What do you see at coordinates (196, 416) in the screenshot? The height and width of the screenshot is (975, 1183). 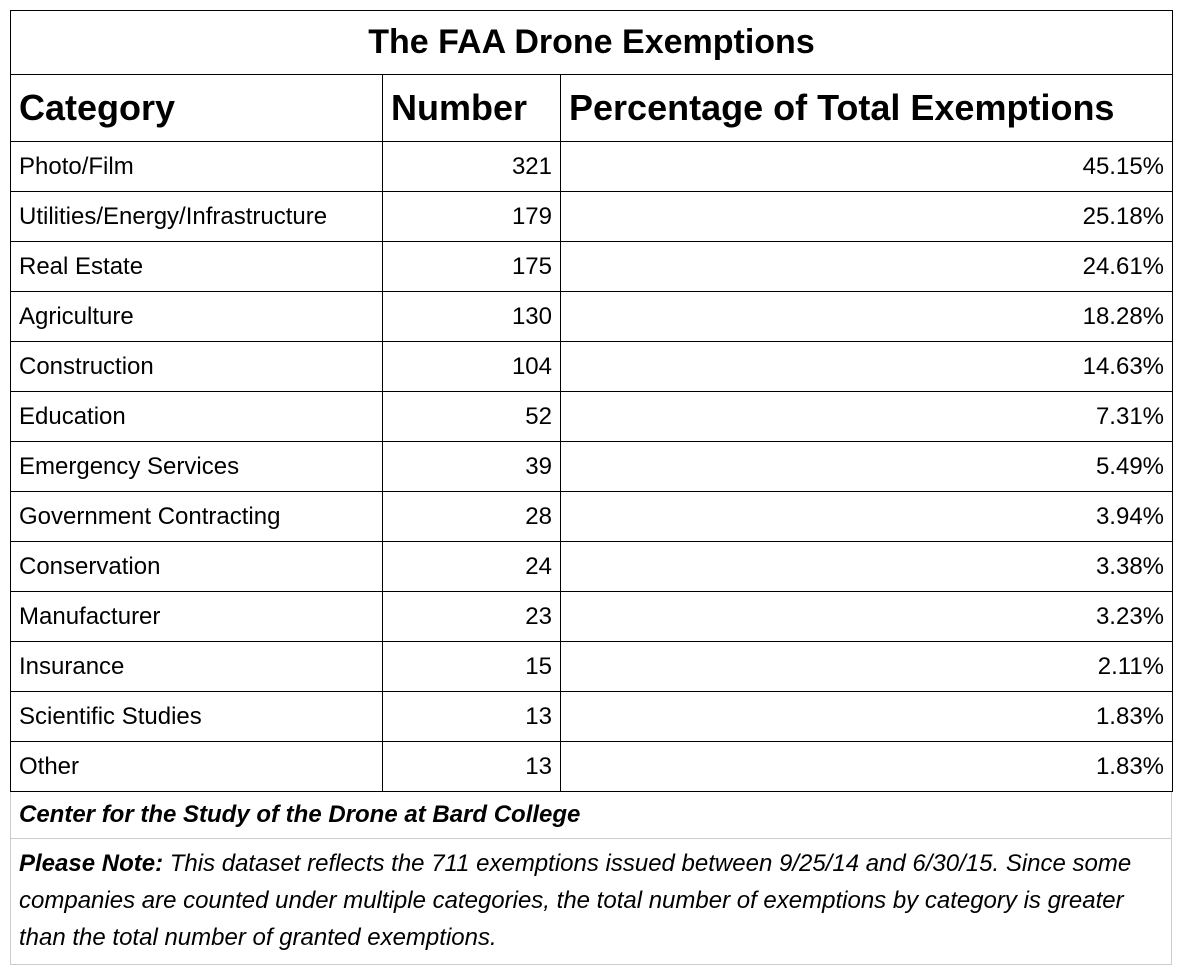 I see `category-cell: Education` at bounding box center [196, 416].